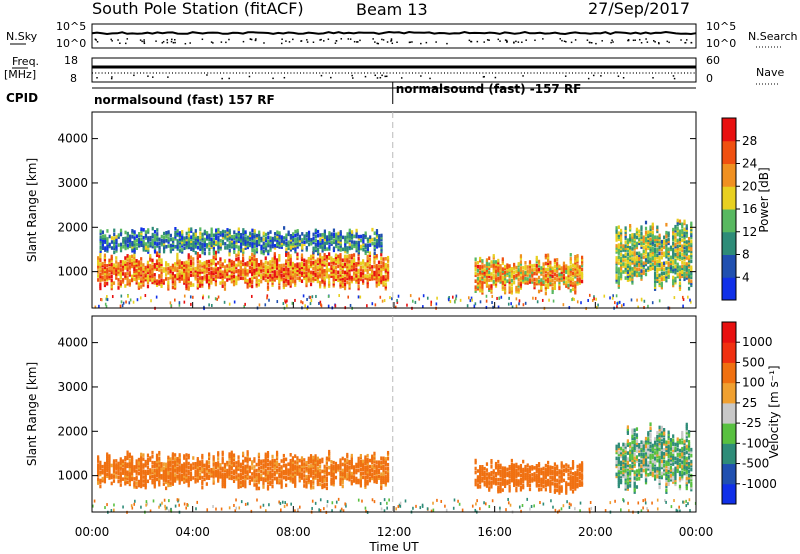 This screenshot has width=800, height=554. Describe the element at coordinates (394, 69) in the screenshot. I see `frequency-panel: Freq. [MHz] 18 8 60 0 Nave` at that location.